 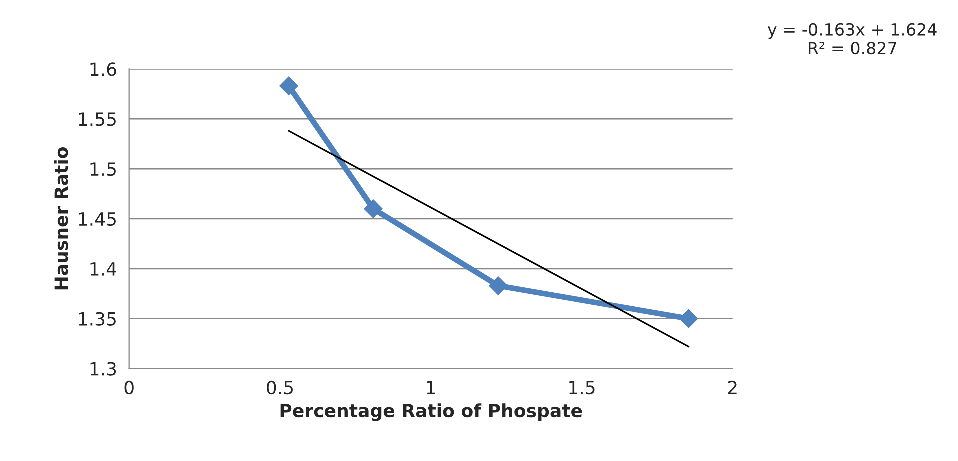 I want to click on y-tick-label: 1.35, so click(x=97, y=319).